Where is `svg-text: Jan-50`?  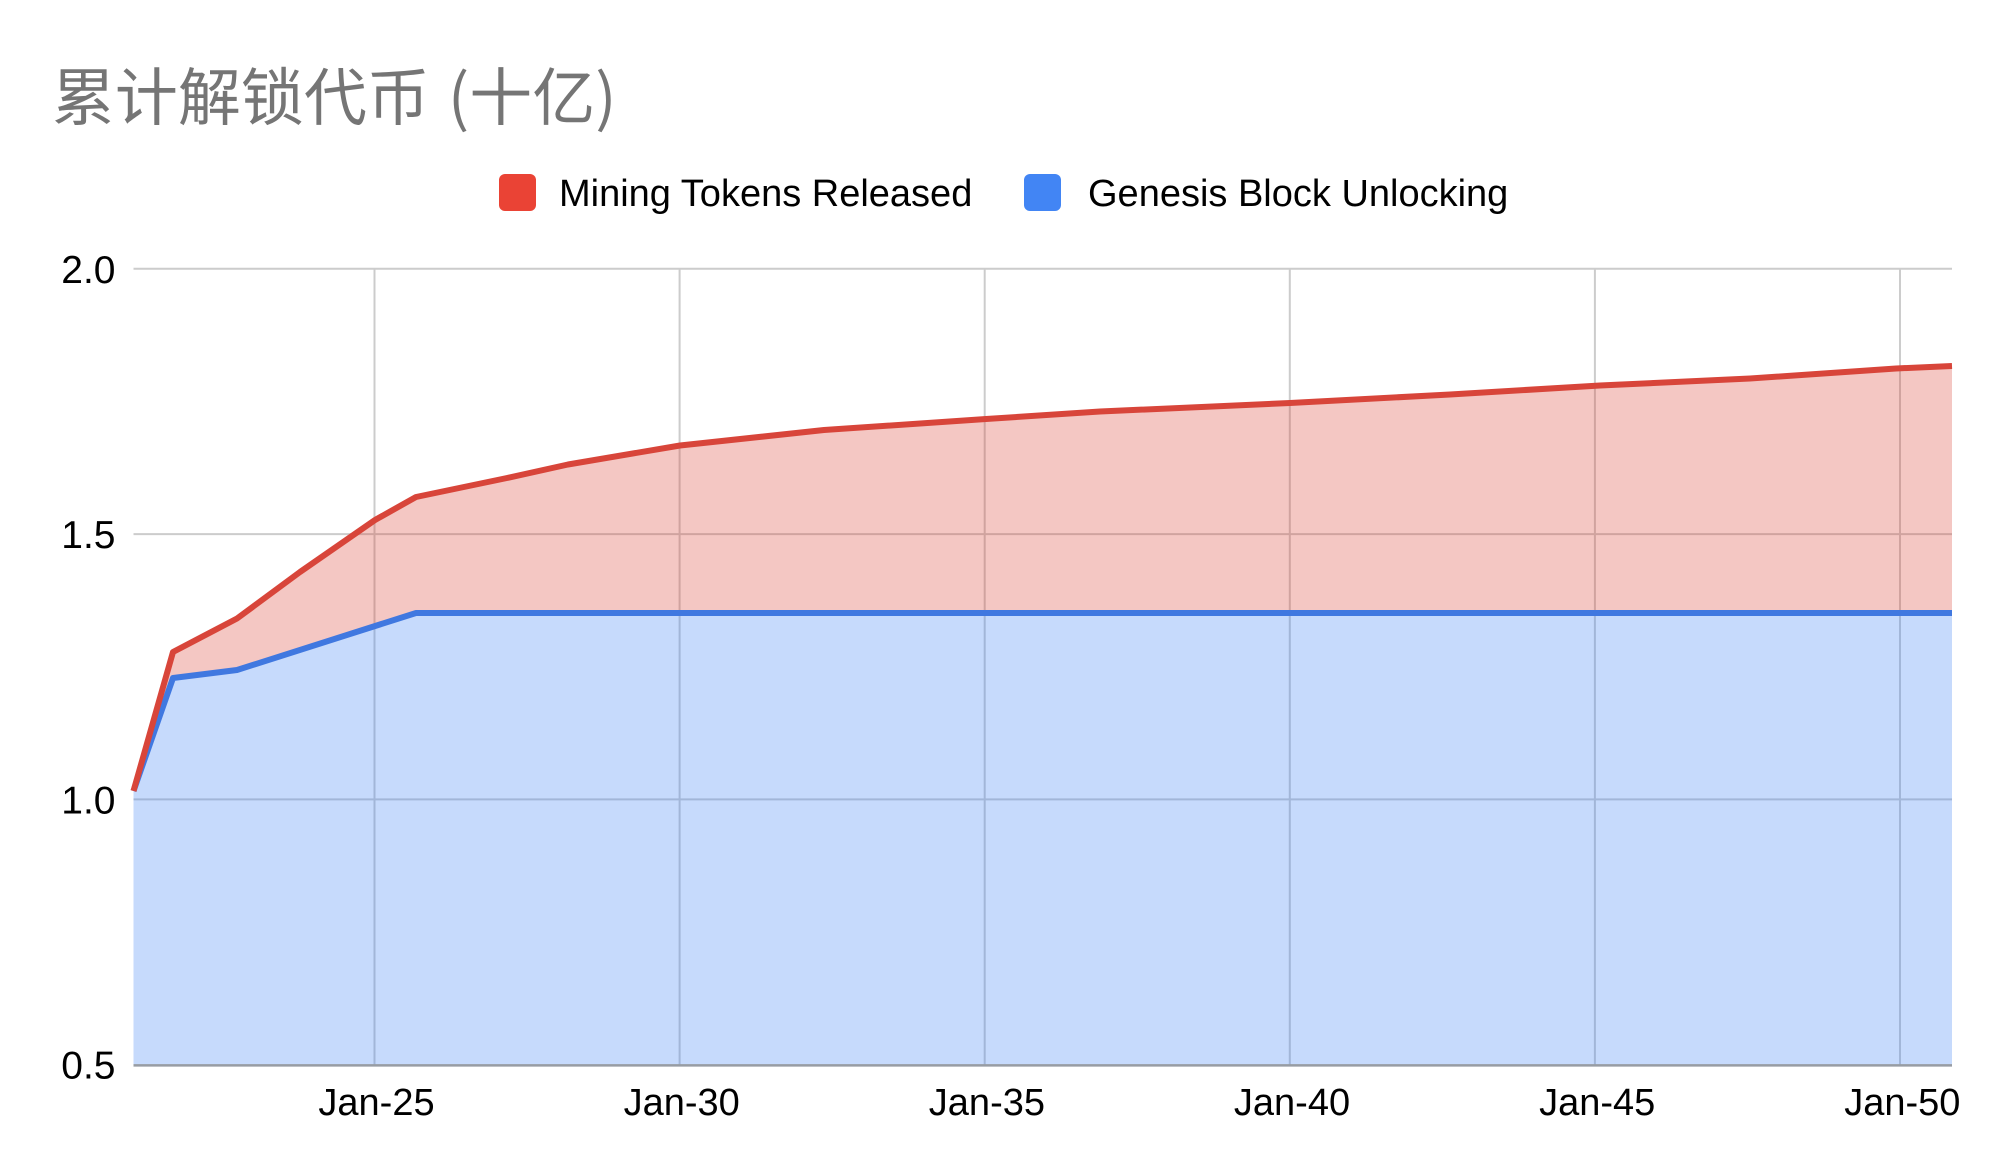
svg-text: Jan-50 is located at coordinates (1902, 1103).